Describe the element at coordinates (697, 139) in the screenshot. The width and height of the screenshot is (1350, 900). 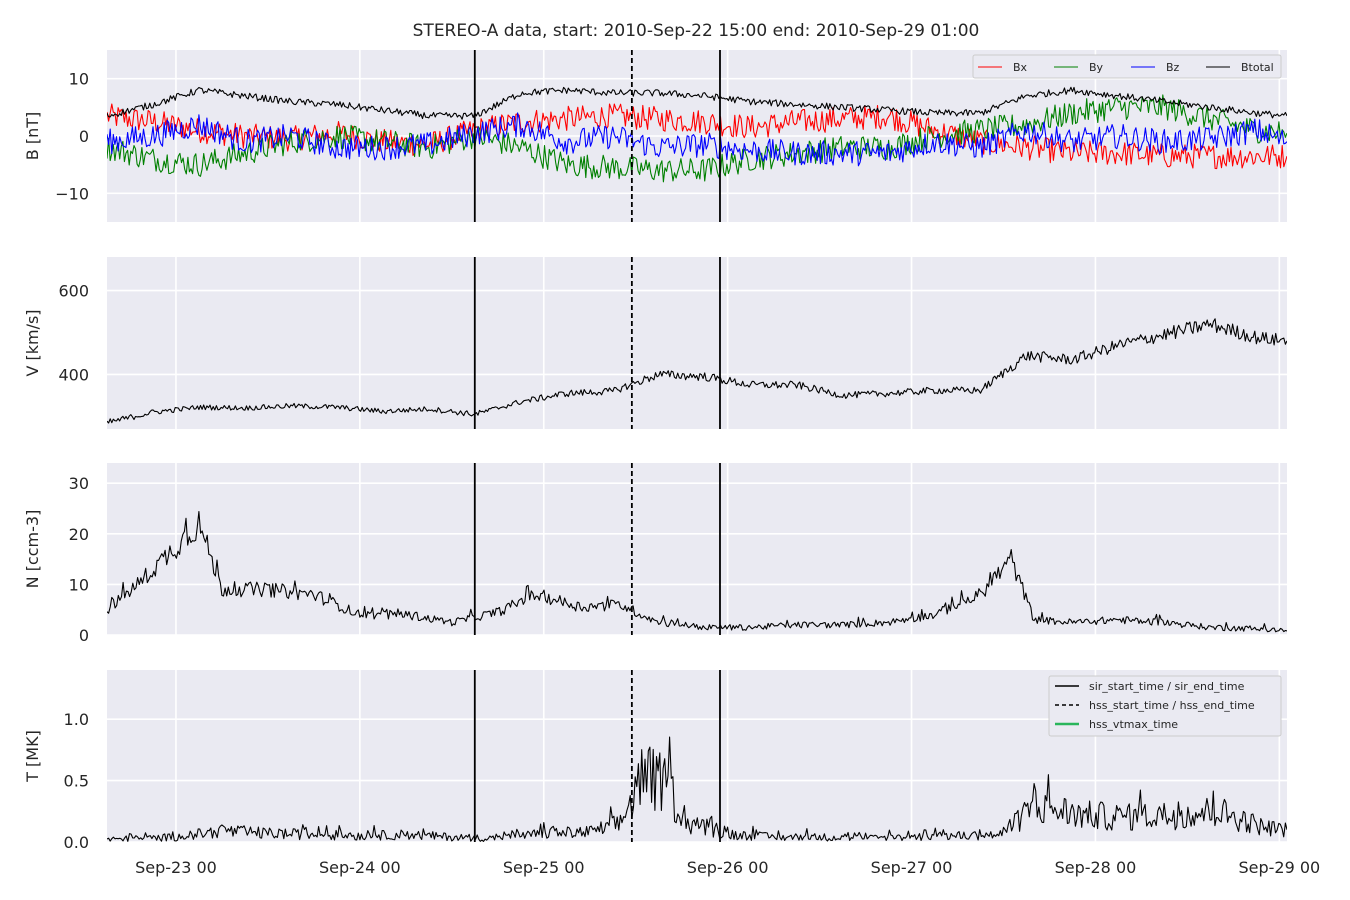
I see `series-line-bz` at that location.